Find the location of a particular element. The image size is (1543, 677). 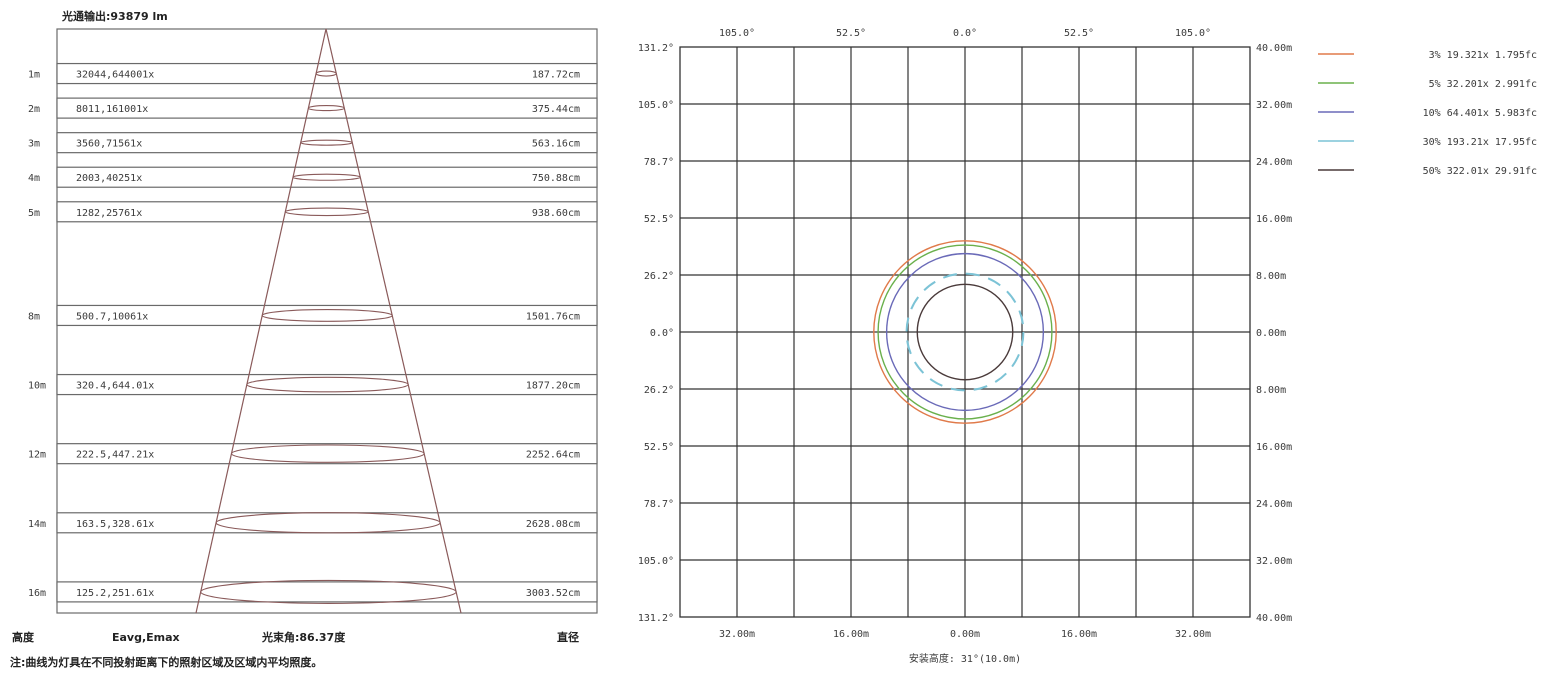

note-text: 注:曲线为灯具在不同投射距离下的照射区域及区域内平均照度。 is located at coordinates (166, 662).